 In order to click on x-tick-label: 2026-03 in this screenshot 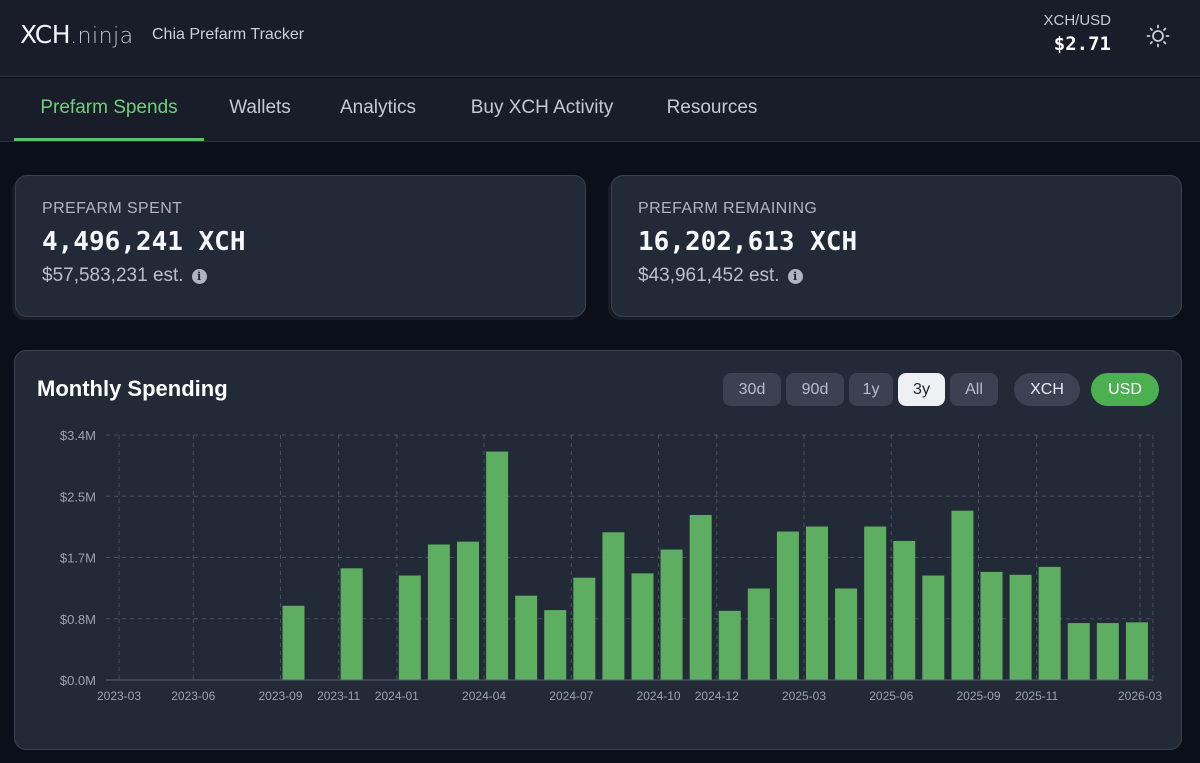, I will do `click(1140, 696)`.